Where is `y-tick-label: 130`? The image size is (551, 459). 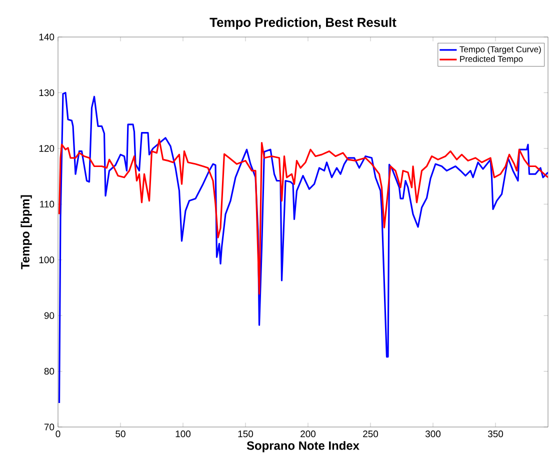 y-tick-label: 130 is located at coordinates (46, 92).